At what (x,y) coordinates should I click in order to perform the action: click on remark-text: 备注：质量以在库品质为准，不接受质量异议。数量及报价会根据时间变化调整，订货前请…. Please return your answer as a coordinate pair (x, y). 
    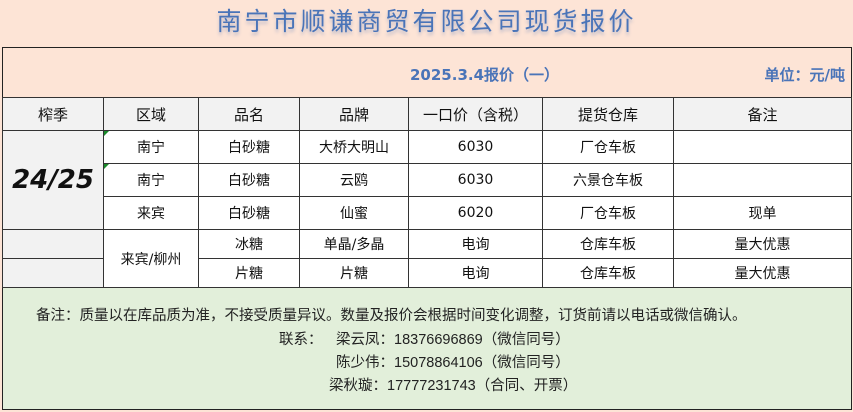
    Looking at the image, I should click on (391, 316).